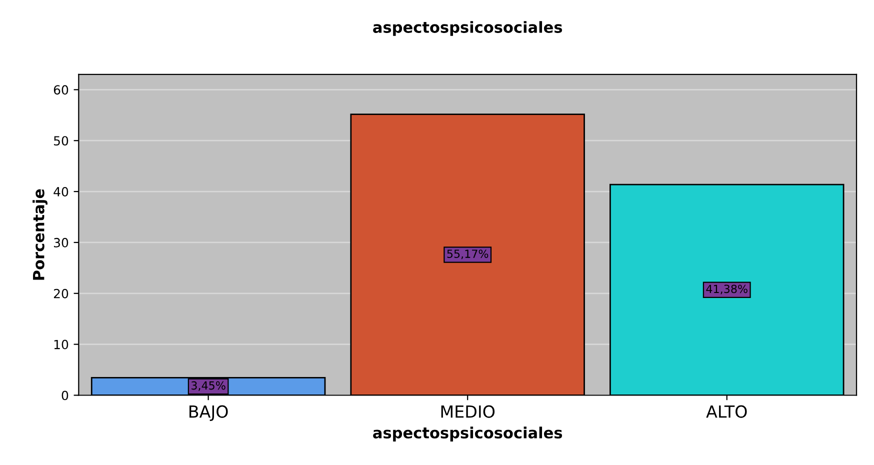 The image size is (874, 465). What do you see at coordinates (727, 289) in the screenshot?
I see `data-label: 41,38%` at bounding box center [727, 289].